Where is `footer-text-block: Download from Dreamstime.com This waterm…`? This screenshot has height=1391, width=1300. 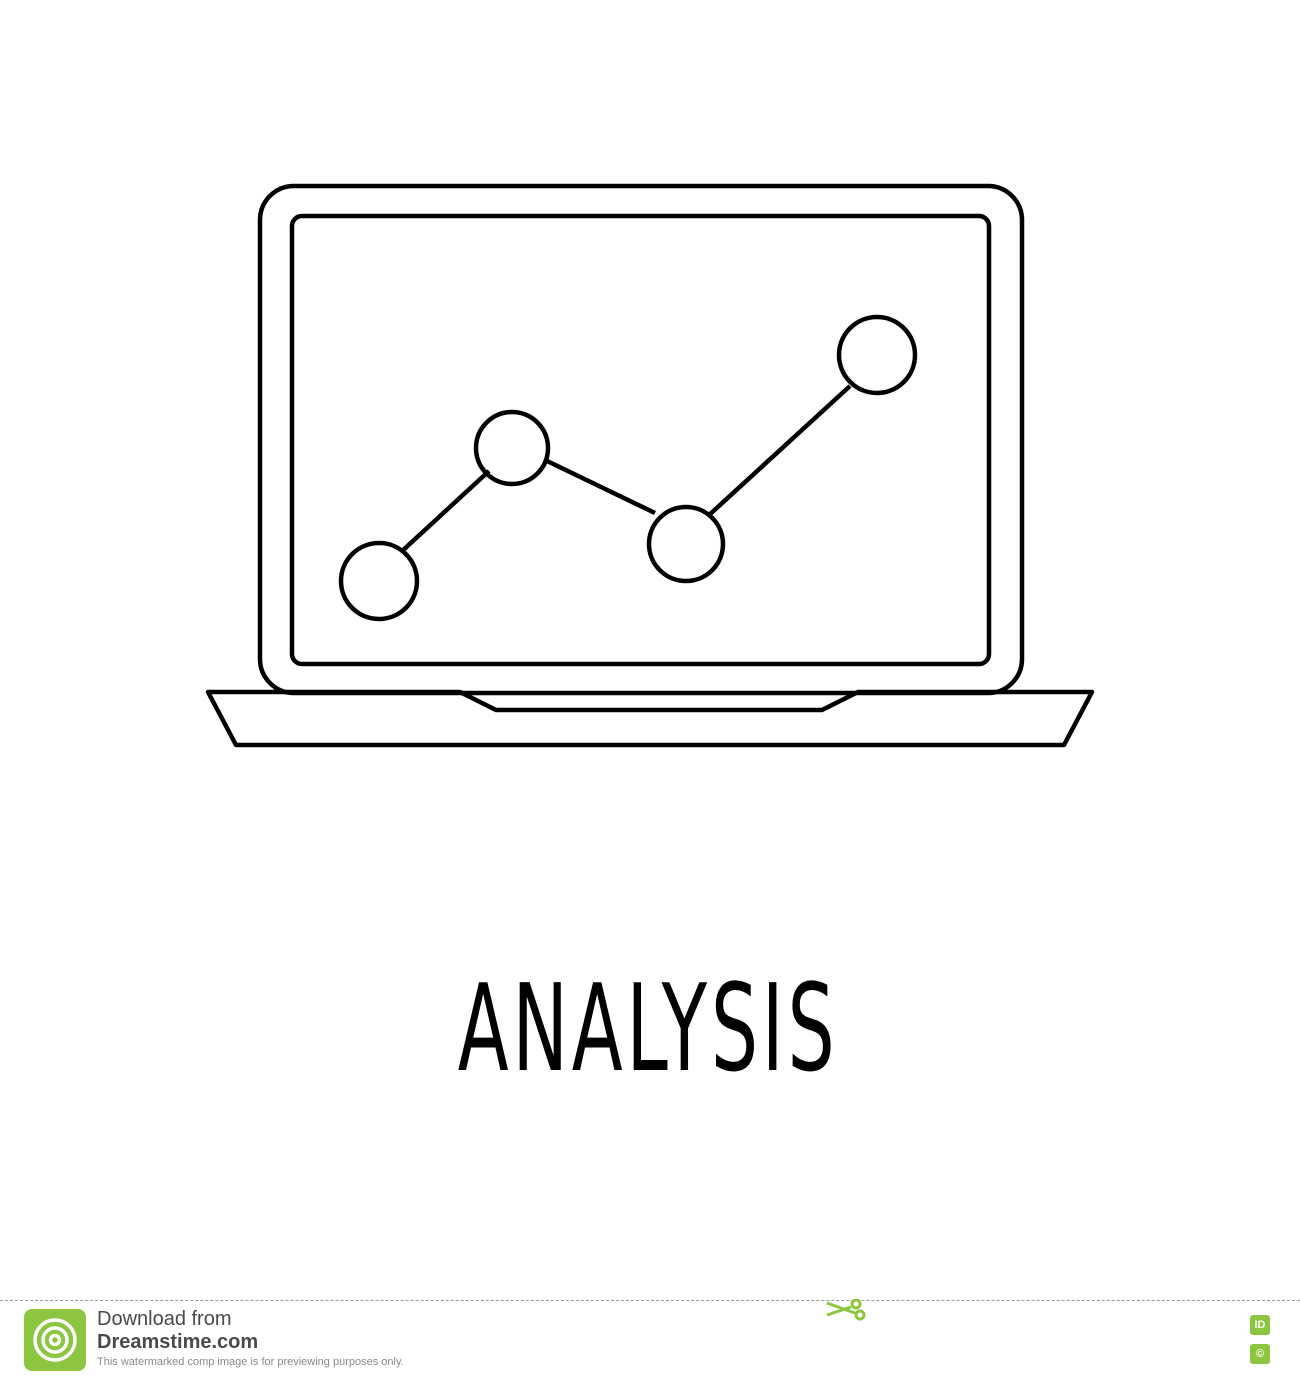 footer-text-block: Download from Dreamstime.com This waterm… is located at coordinates (250, 1339).